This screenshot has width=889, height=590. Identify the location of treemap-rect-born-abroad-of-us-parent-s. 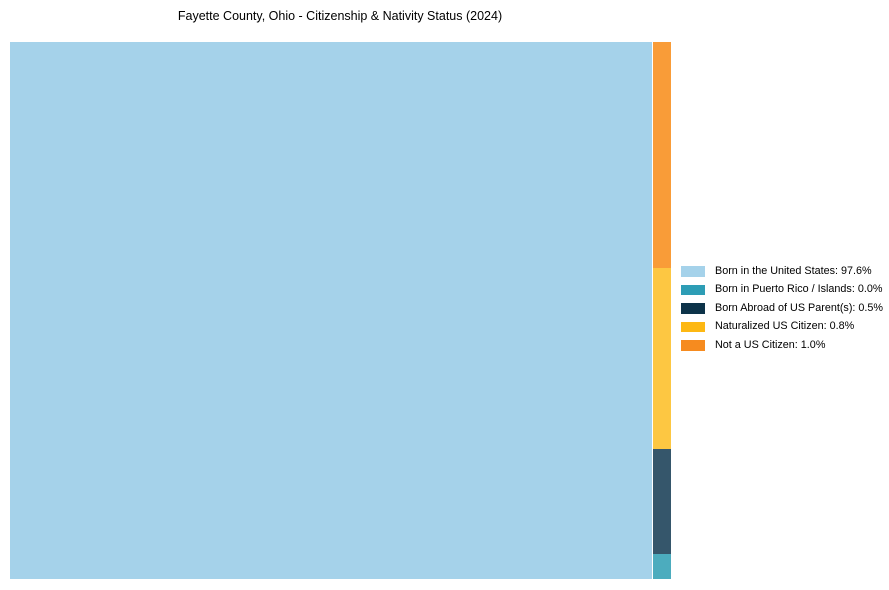
(662, 502).